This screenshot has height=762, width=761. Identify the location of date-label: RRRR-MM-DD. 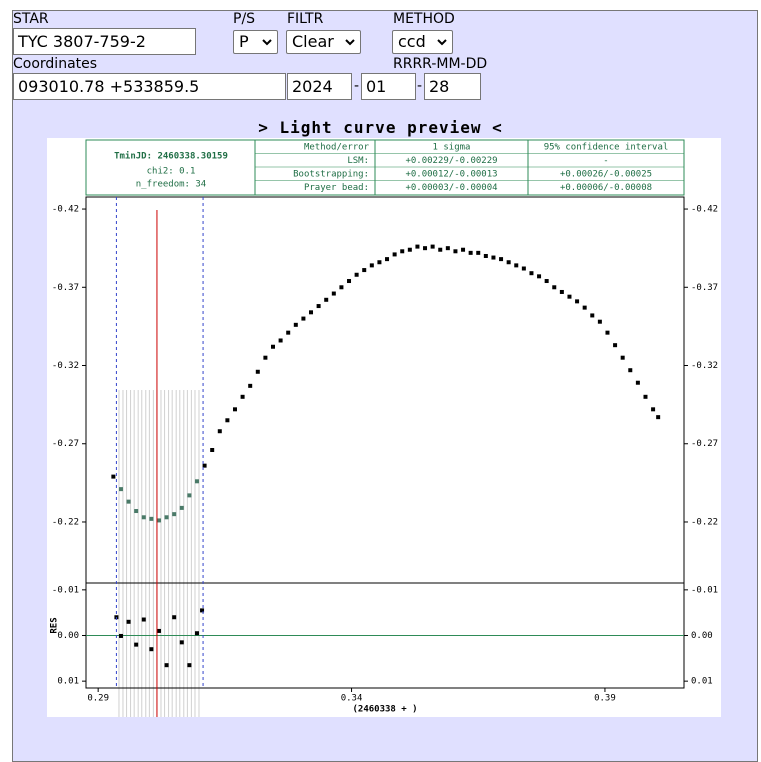
(440, 64).